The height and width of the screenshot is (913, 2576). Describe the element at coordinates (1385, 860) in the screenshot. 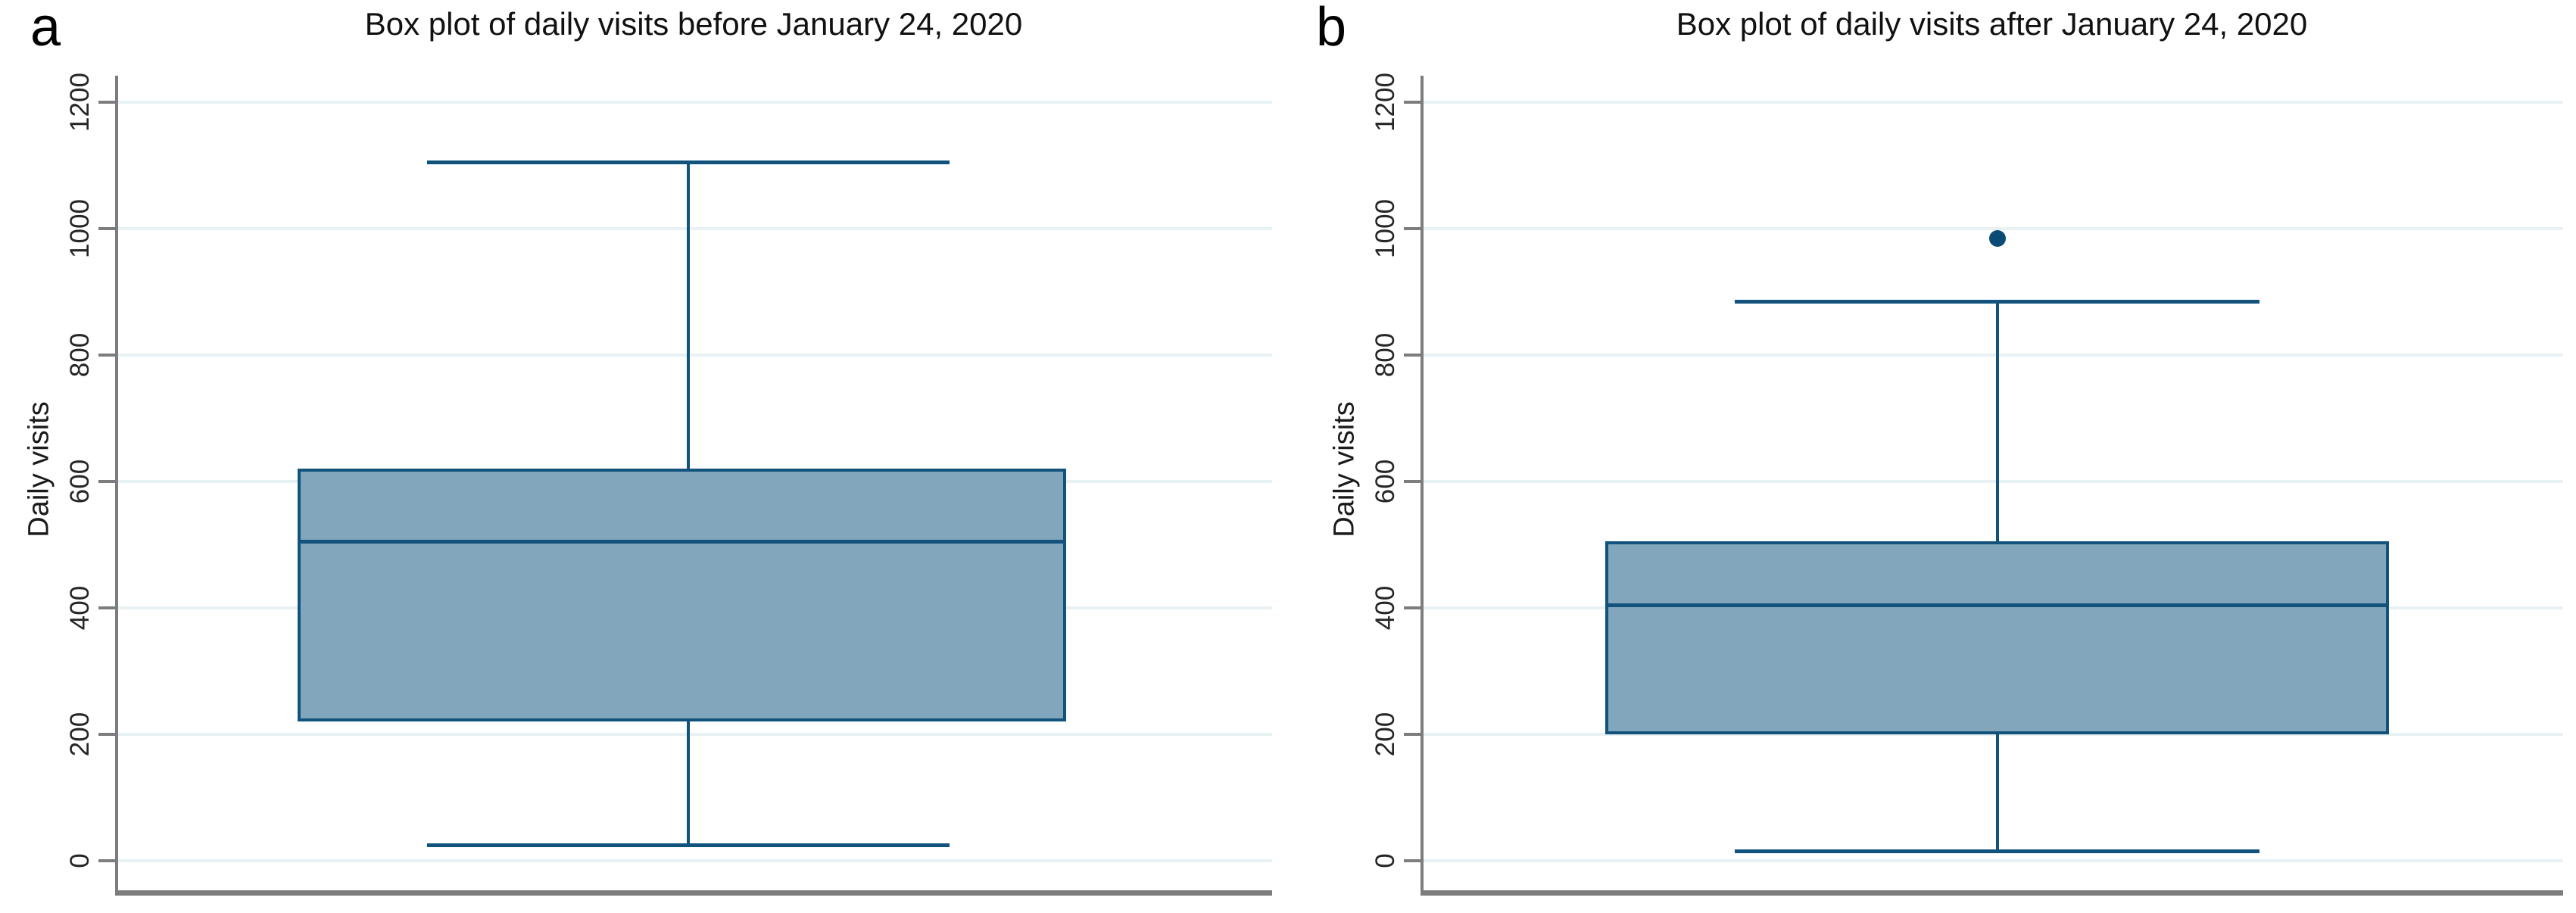

I see `y-tick-label-0: 0` at that location.